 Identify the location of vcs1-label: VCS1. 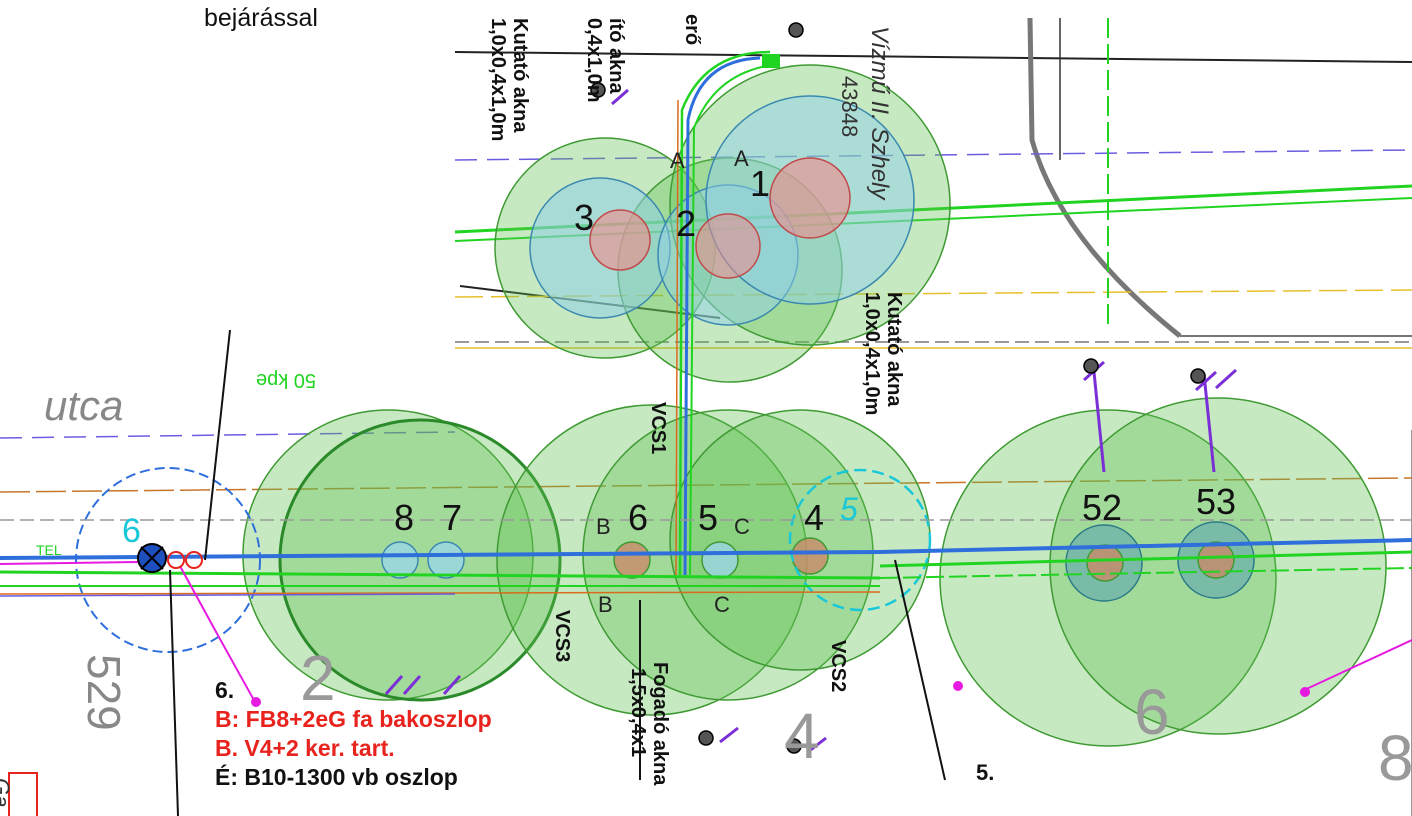
(658, 428).